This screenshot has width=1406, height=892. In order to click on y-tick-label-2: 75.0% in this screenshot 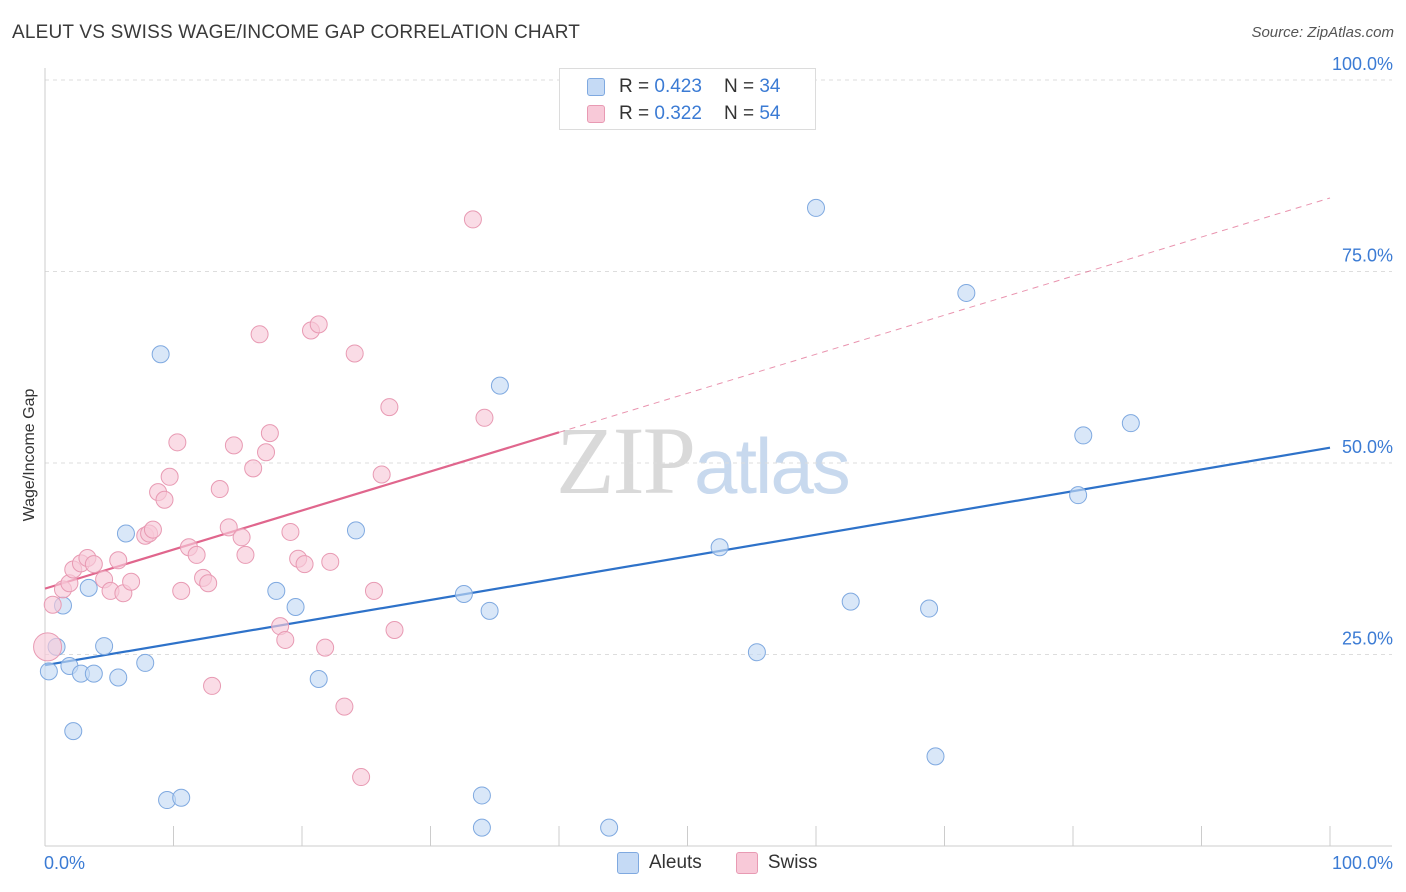, I will do `click(1367, 256)`.